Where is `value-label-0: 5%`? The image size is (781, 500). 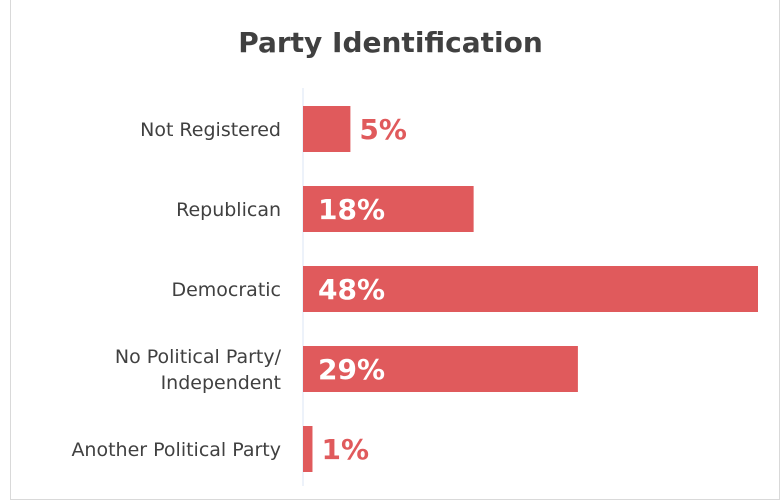
value-label-0: 5% is located at coordinates (383, 129).